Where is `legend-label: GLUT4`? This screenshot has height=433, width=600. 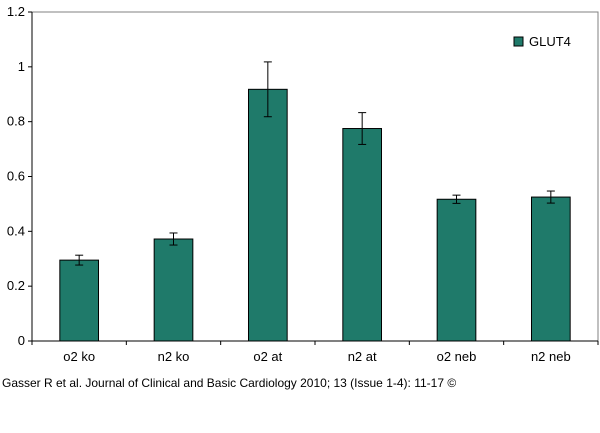
legend-label: GLUT4 is located at coordinates (550, 41).